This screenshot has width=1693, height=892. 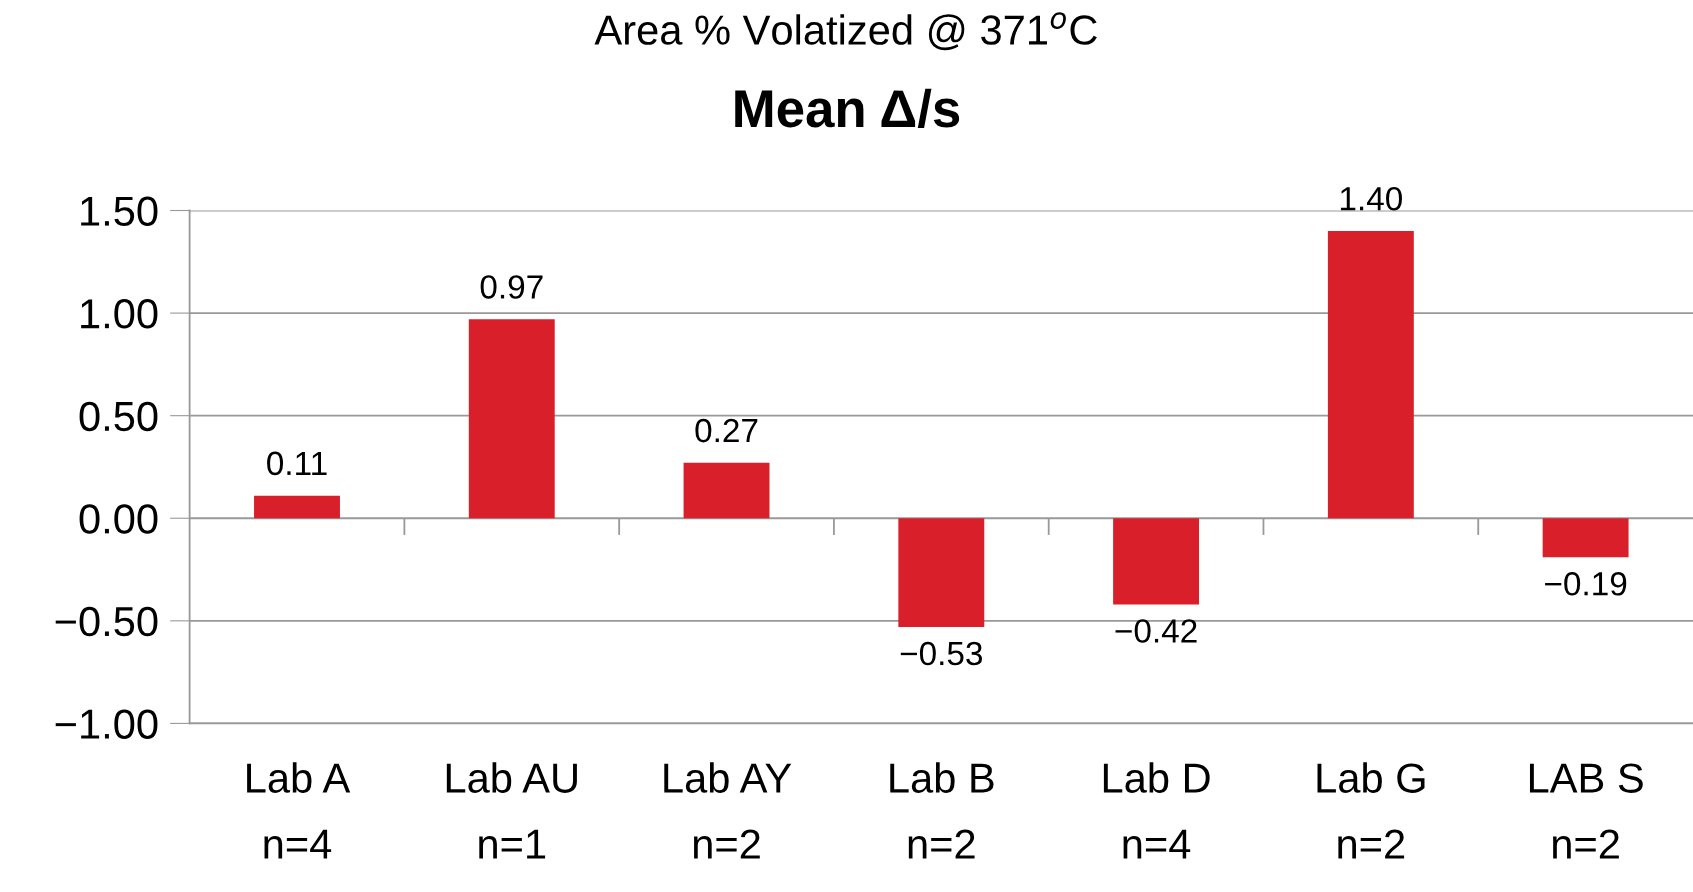 I want to click on y-tick-label: 1.50, so click(x=119, y=211).